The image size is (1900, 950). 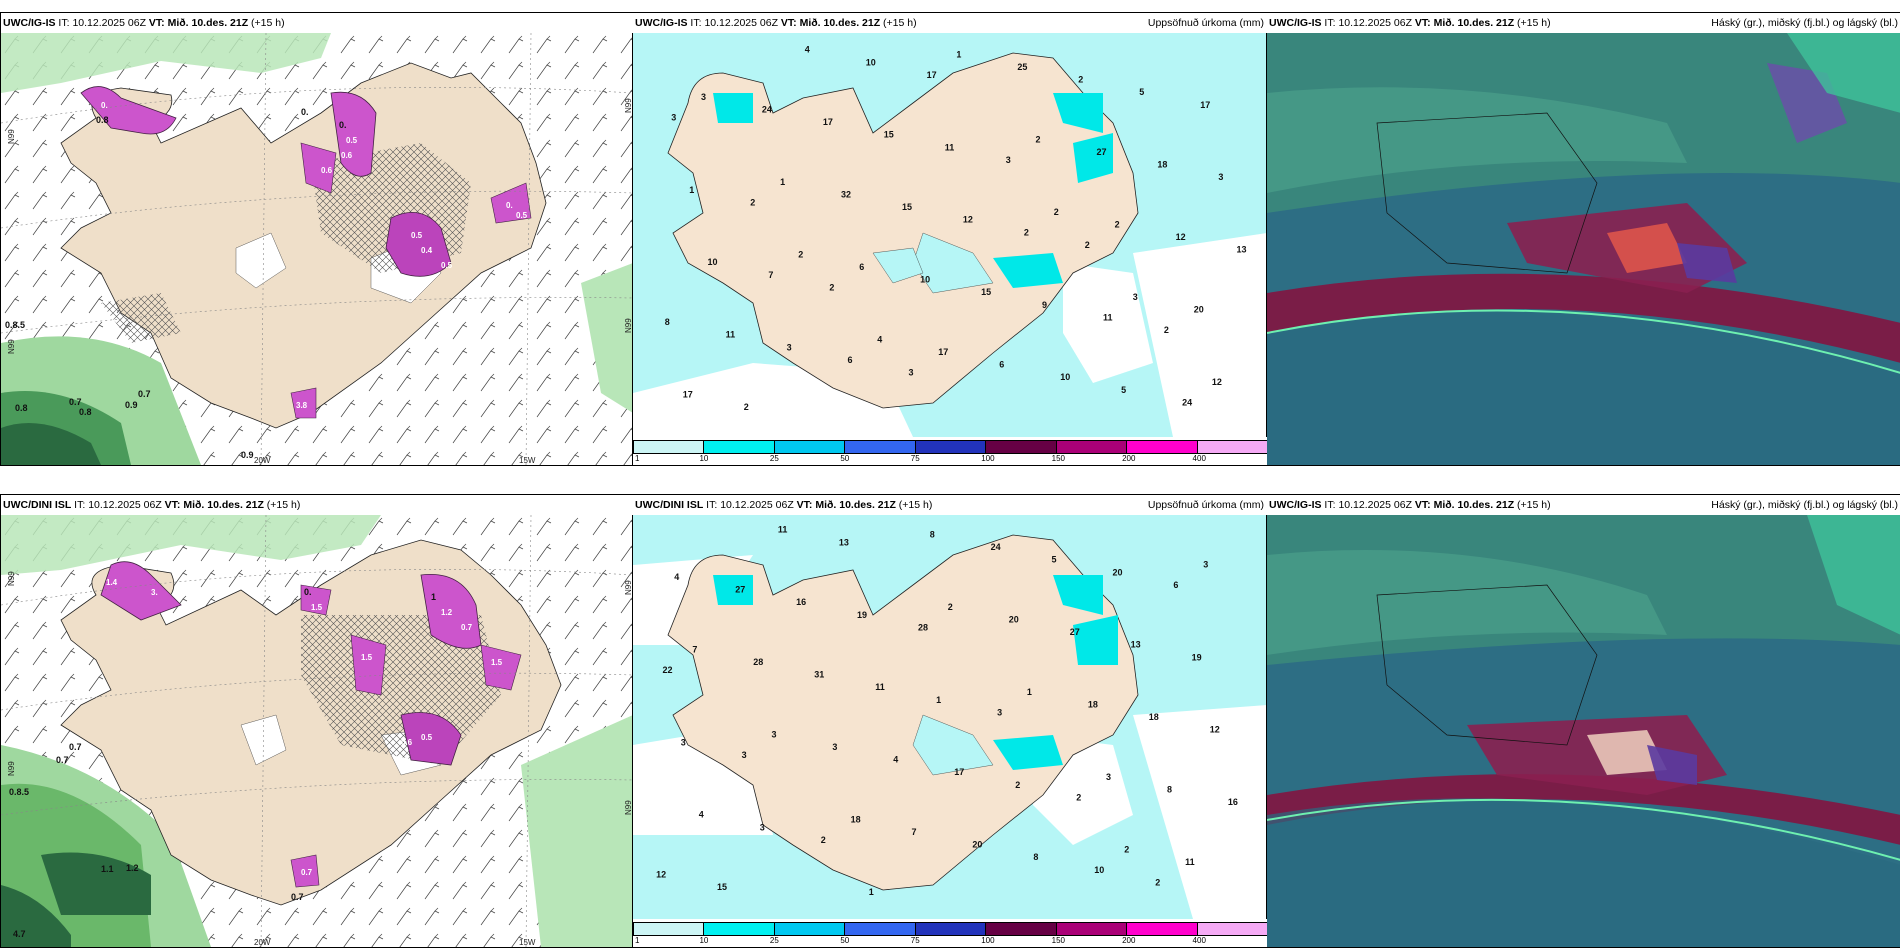 What do you see at coordinates (327, 170) in the screenshot?
I see `value-label: 0.6` at bounding box center [327, 170].